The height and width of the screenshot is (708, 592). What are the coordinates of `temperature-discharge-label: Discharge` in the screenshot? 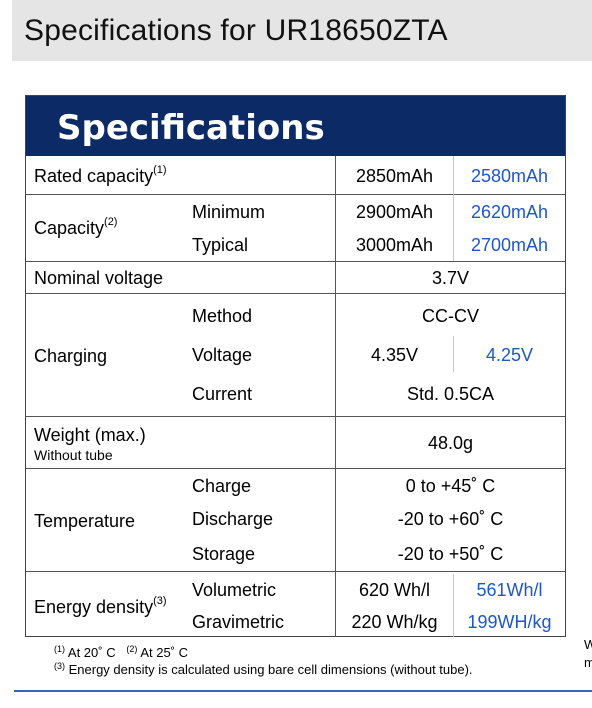 It's located at (233, 519).